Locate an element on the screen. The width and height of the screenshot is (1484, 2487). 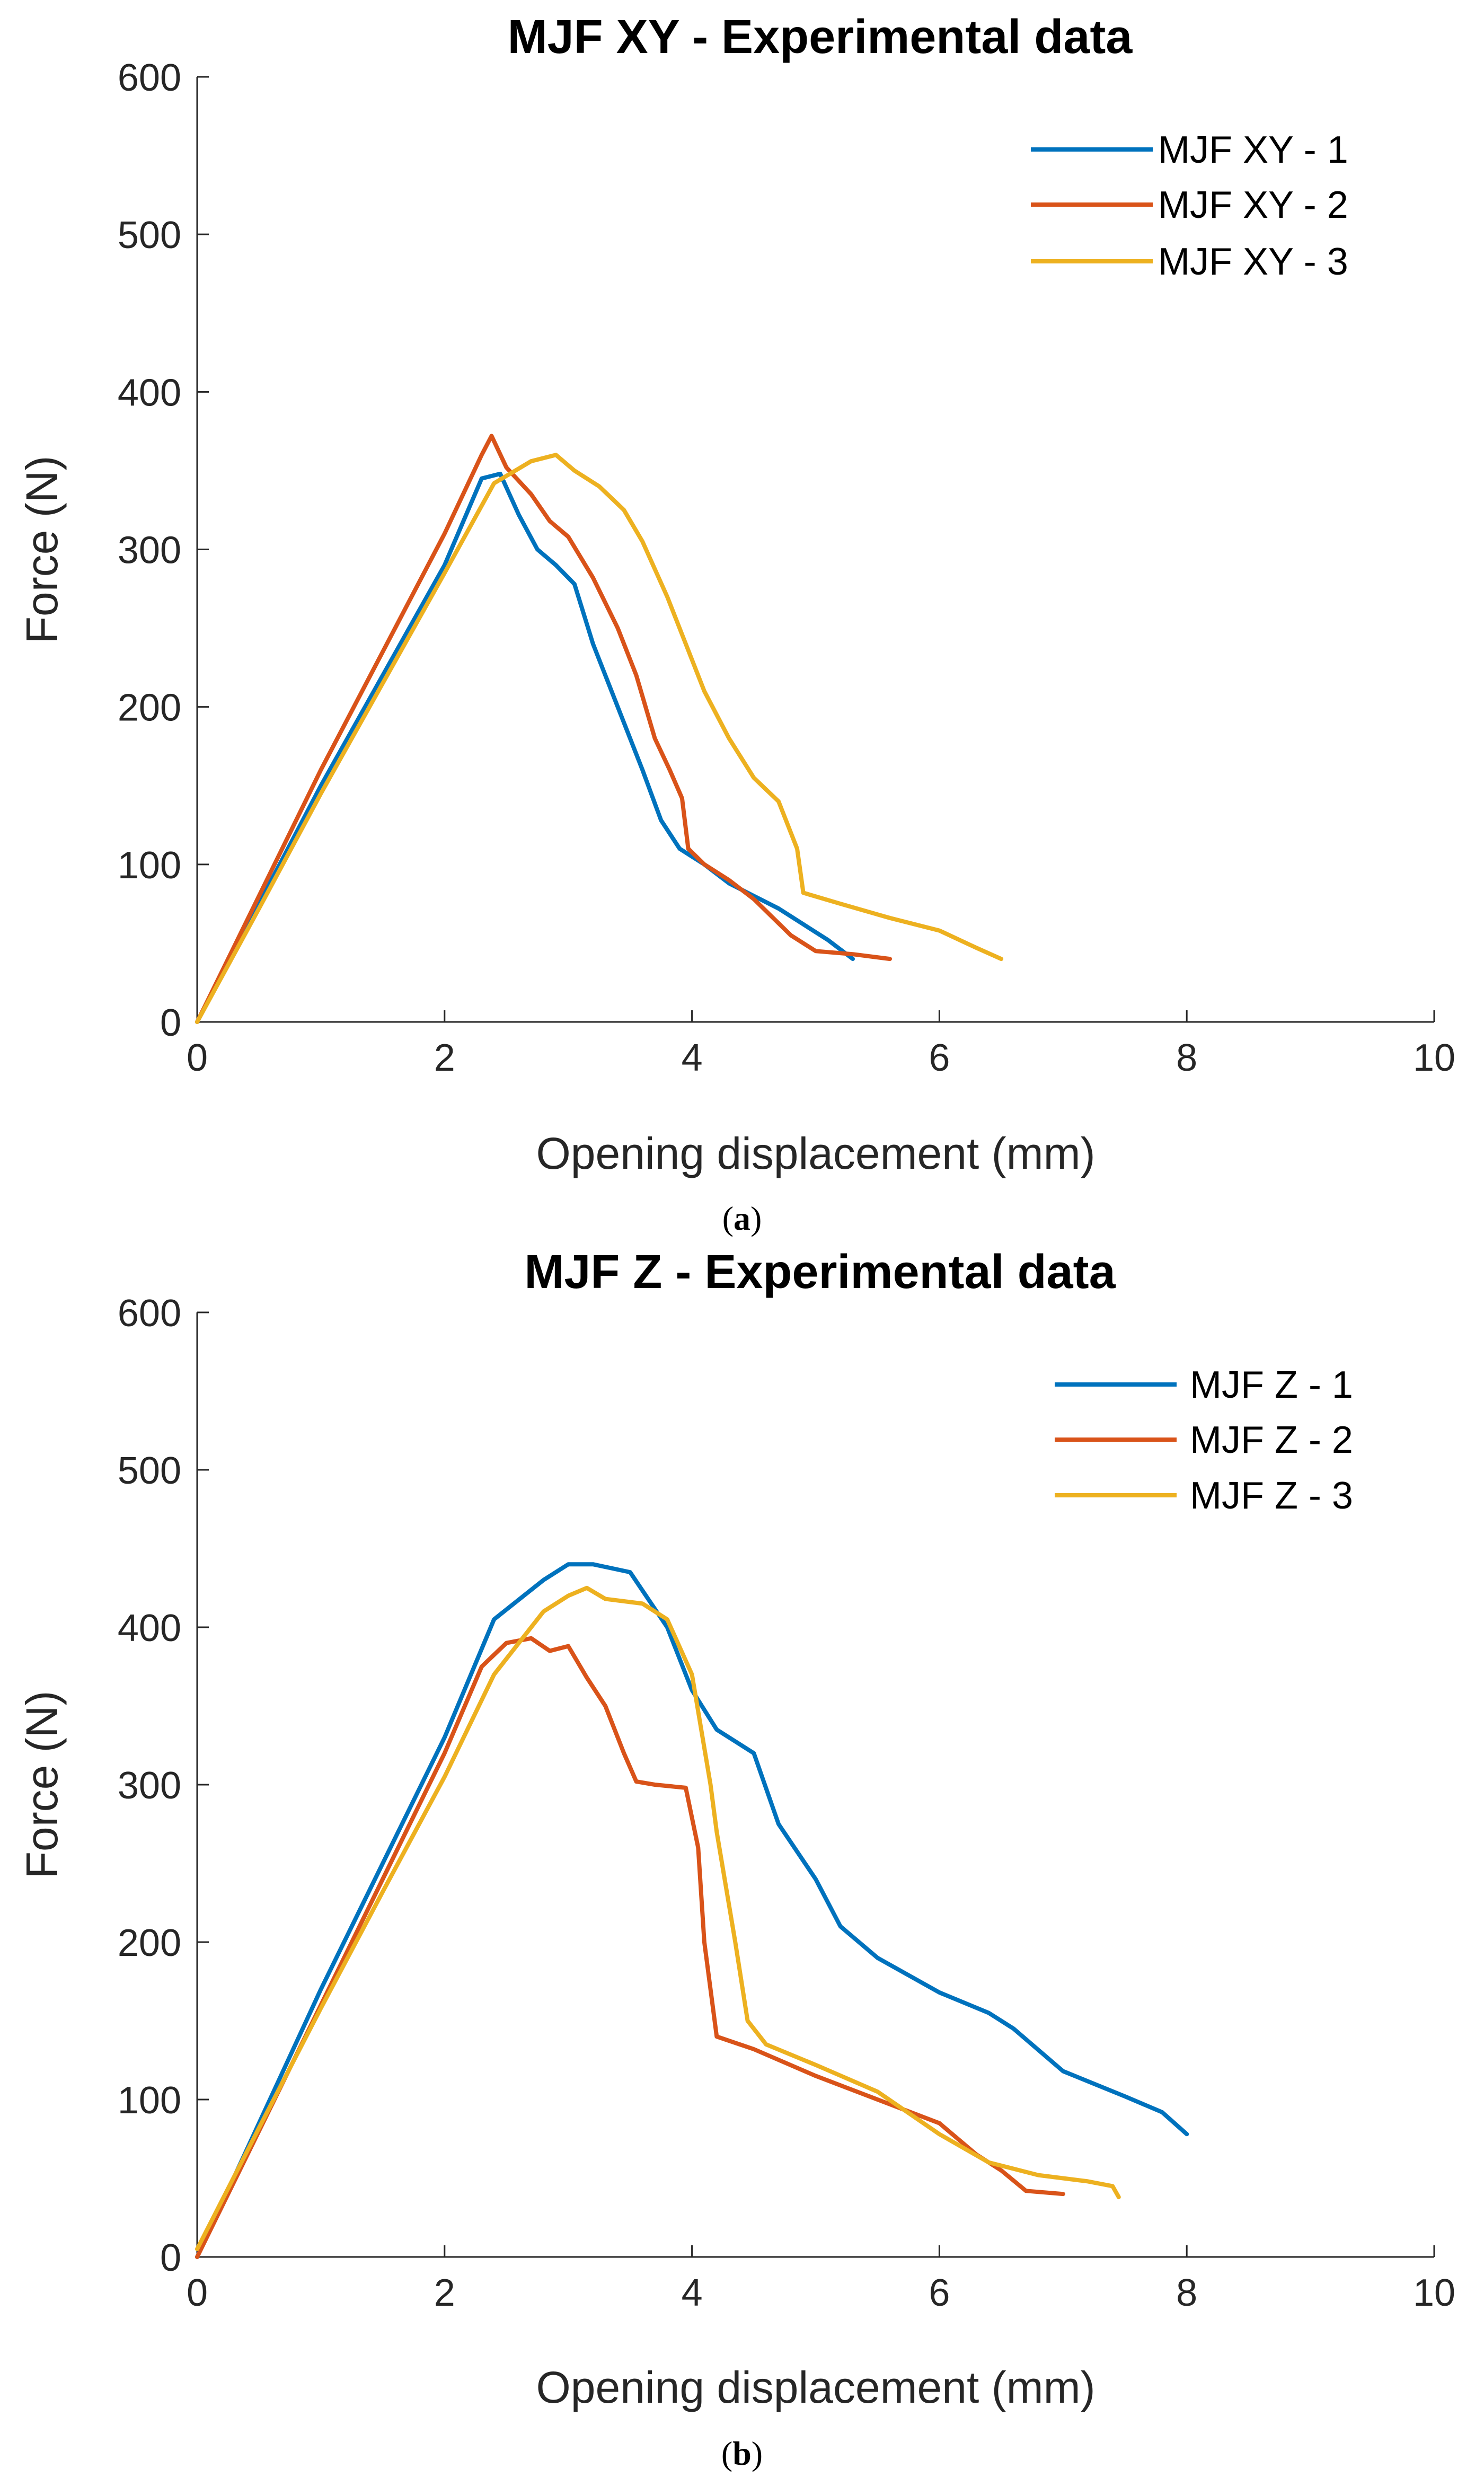
legend-label-1: MJF XY - 1 is located at coordinates (1253, 150).